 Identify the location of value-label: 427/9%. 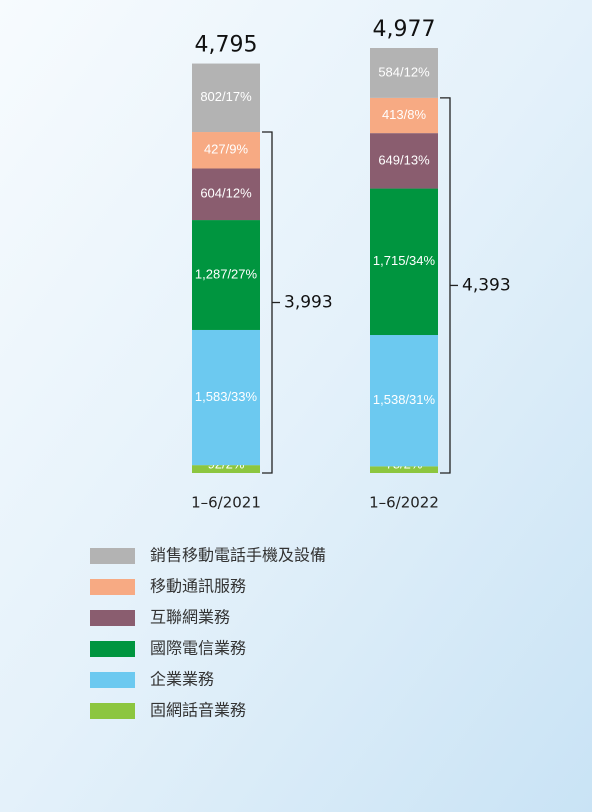
(226, 149).